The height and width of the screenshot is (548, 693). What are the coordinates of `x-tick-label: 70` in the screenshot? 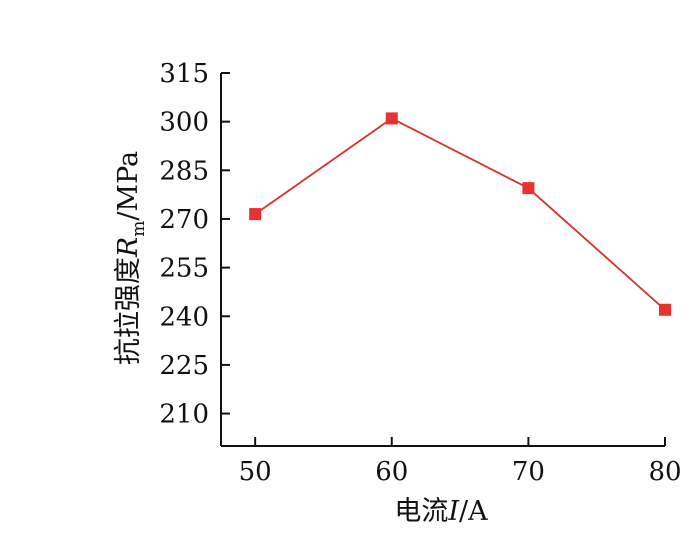 It's located at (528, 472).